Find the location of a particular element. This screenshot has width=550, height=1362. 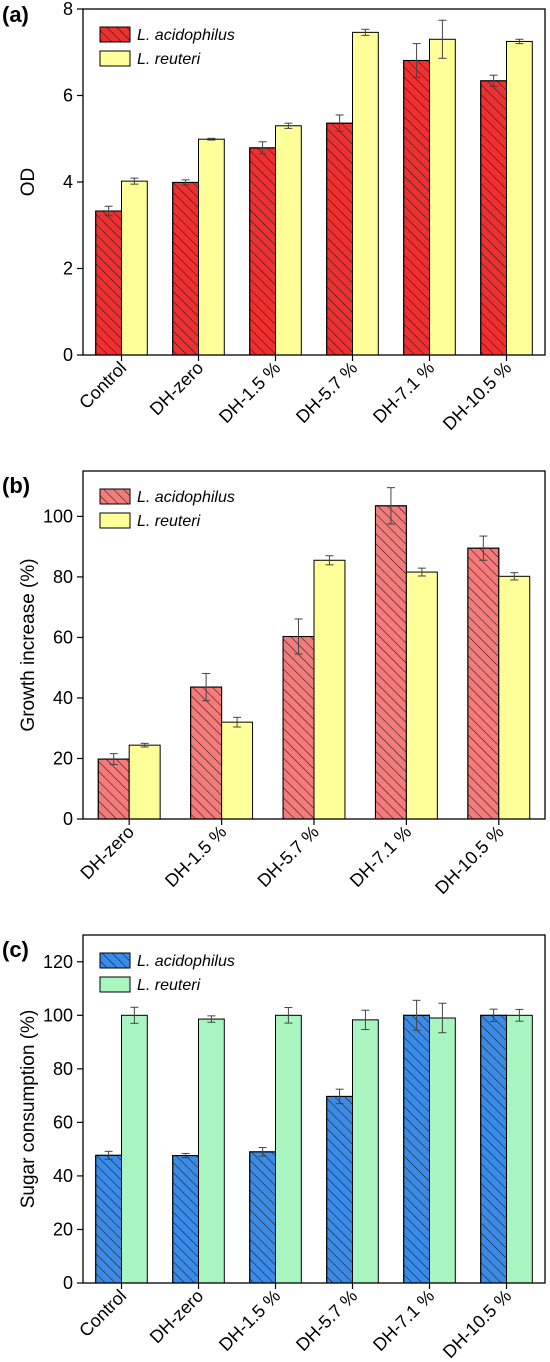

y-tick-label: 2 is located at coordinates (68, 269).